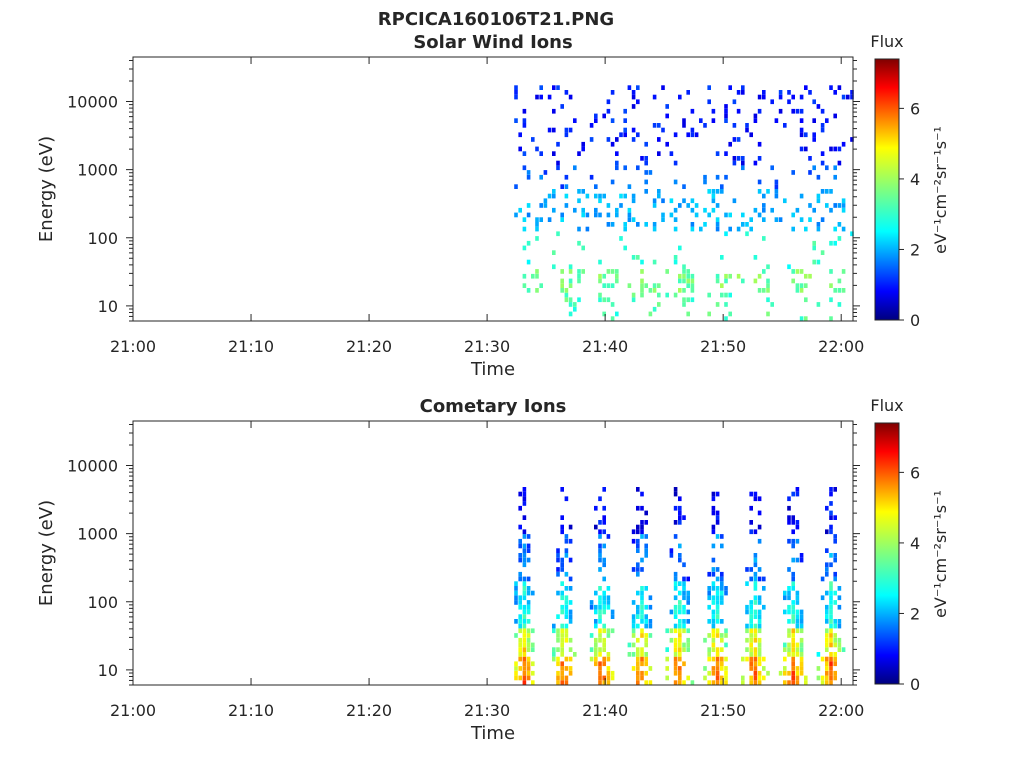 This screenshot has width=1024, height=768. Describe the element at coordinates (886, 41) in the screenshot. I see `solar-wind-colorbar-label: Flux` at that location.